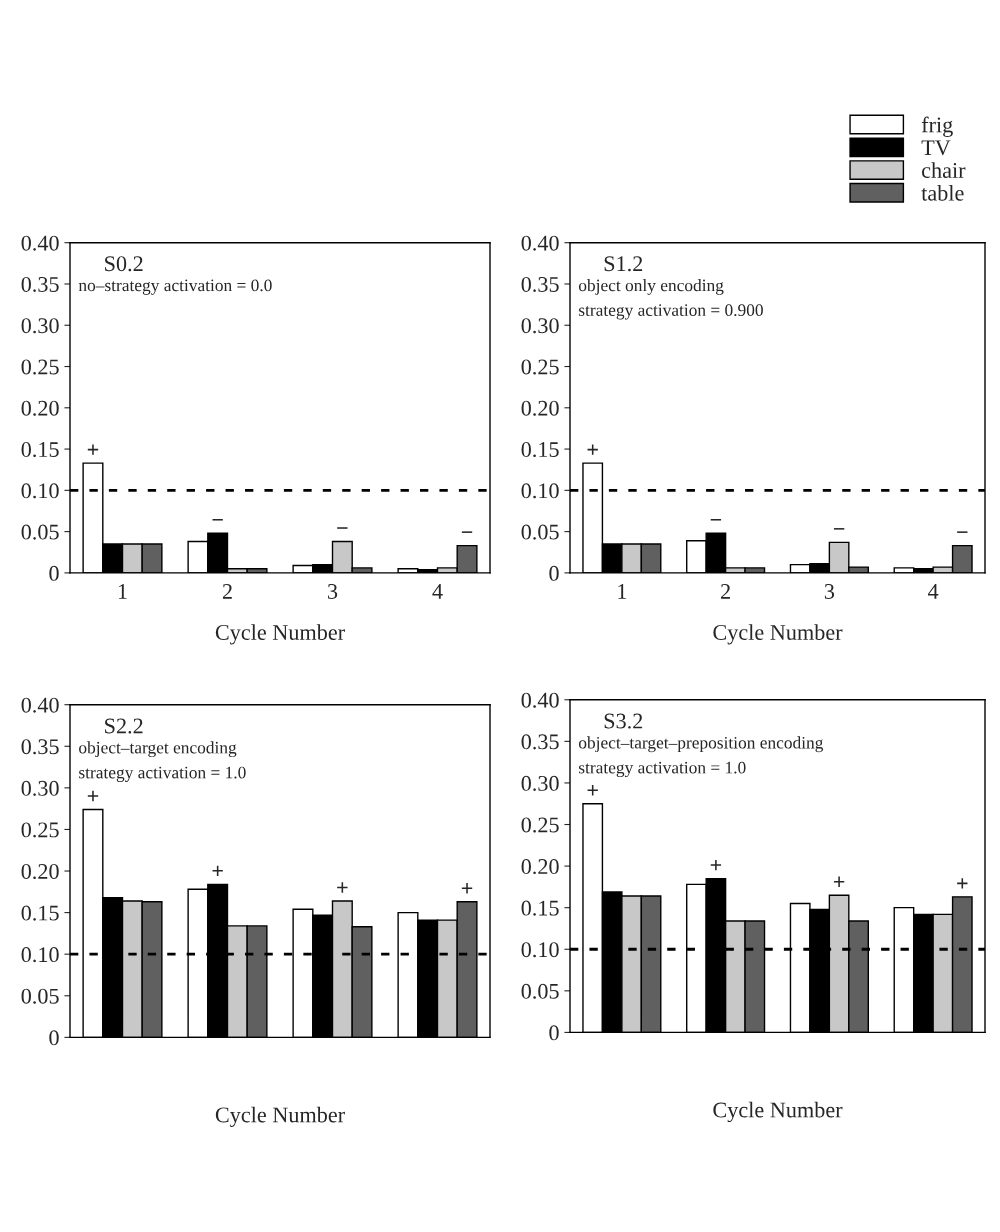  What do you see at coordinates (623, 721) in the screenshot?
I see `chart-title: S3.2` at bounding box center [623, 721].